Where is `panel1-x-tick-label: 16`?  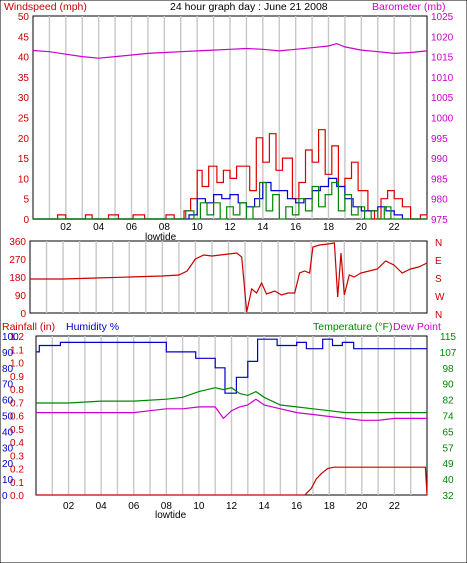
panel1-x-tick-label: 16 is located at coordinates (296, 227).